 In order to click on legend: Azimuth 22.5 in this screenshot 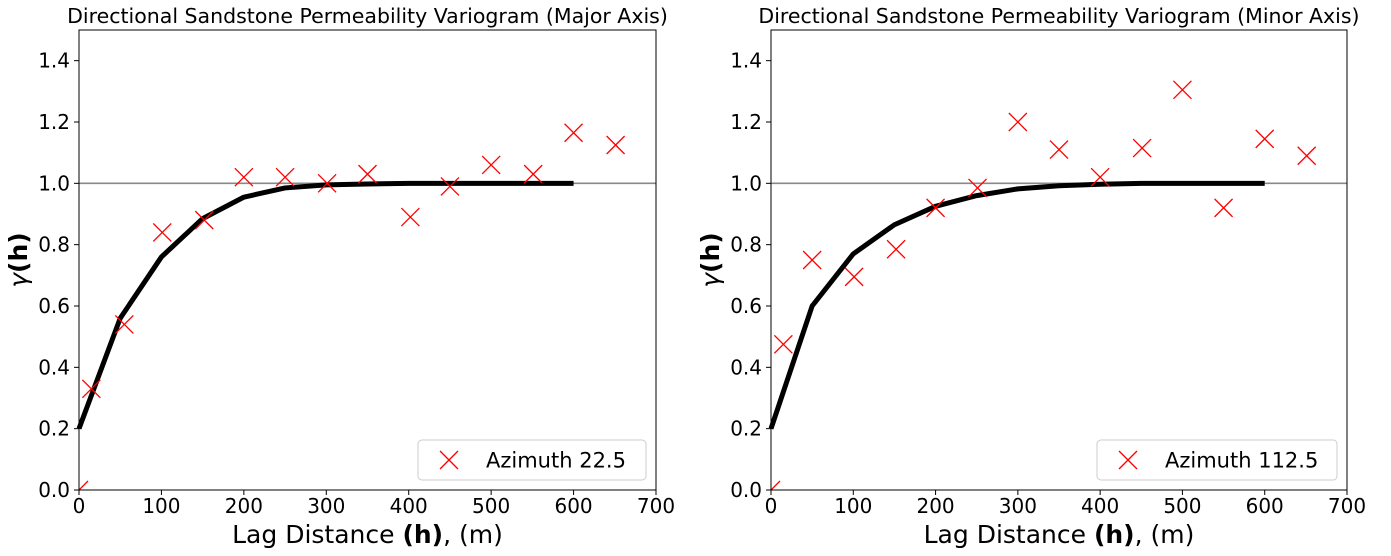, I will do `click(532, 460)`.